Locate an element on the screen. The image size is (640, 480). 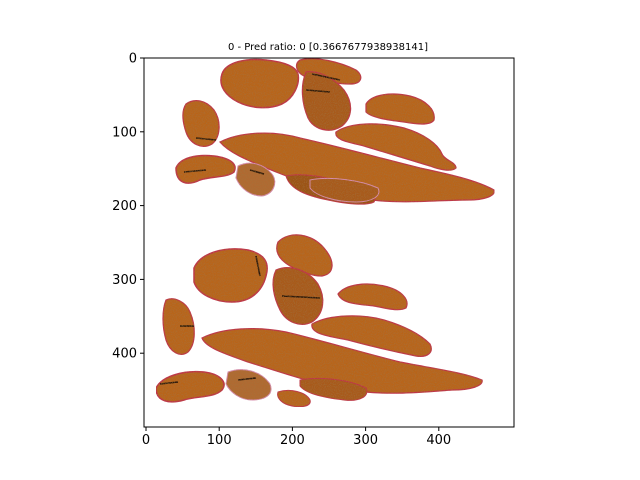
y-tick-label: 200 is located at coordinates (124, 206).